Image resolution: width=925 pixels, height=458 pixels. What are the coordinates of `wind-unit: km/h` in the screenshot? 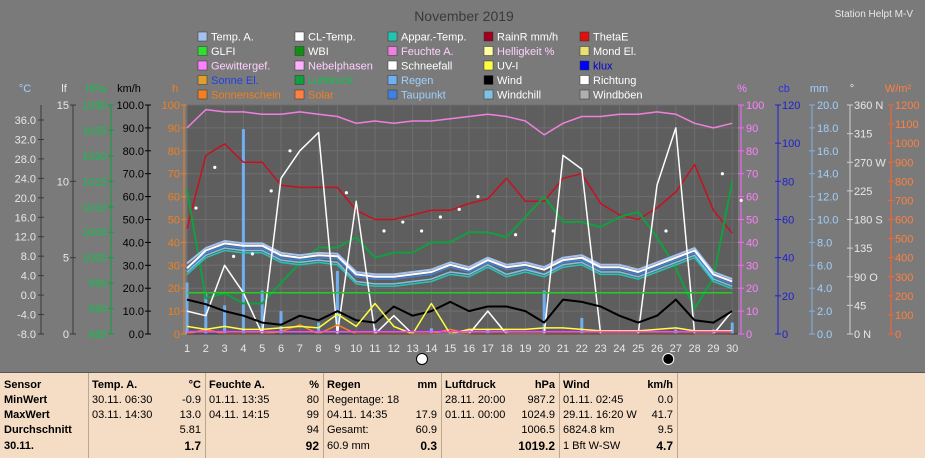 It's located at (660, 385).